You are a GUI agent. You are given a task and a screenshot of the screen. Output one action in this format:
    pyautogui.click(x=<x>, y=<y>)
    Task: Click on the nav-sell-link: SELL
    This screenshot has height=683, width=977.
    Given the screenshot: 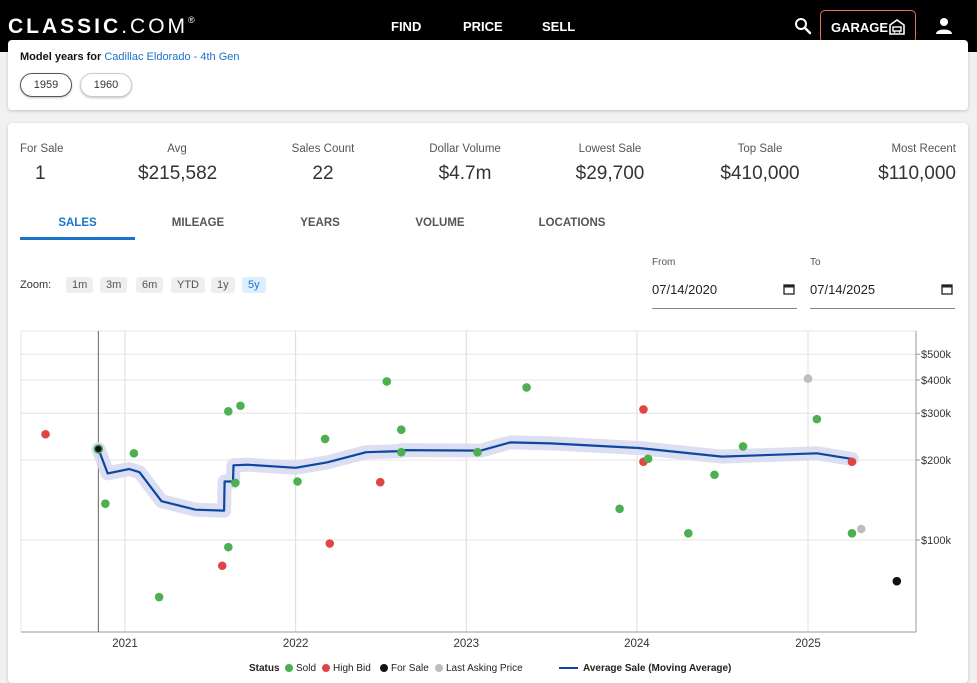 What is the action you would take?
    pyautogui.click(x=559, y=26)
    